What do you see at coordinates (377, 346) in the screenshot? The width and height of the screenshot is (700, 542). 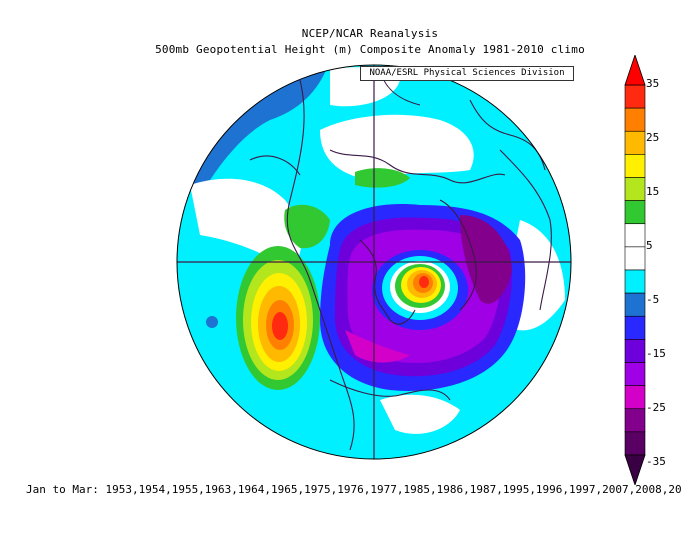 I see `trough-core-s` at bounding box center [377, 346].